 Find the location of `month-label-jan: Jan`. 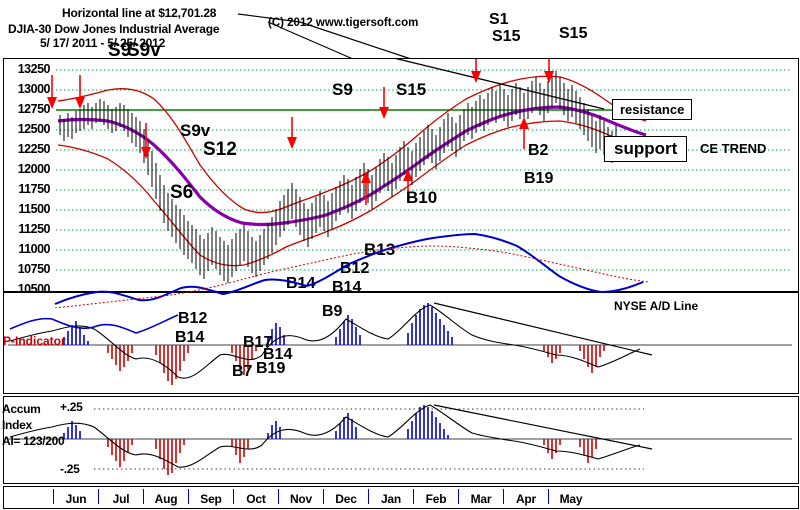

month-label-jan: Jan is located at coordinates (391, 499).